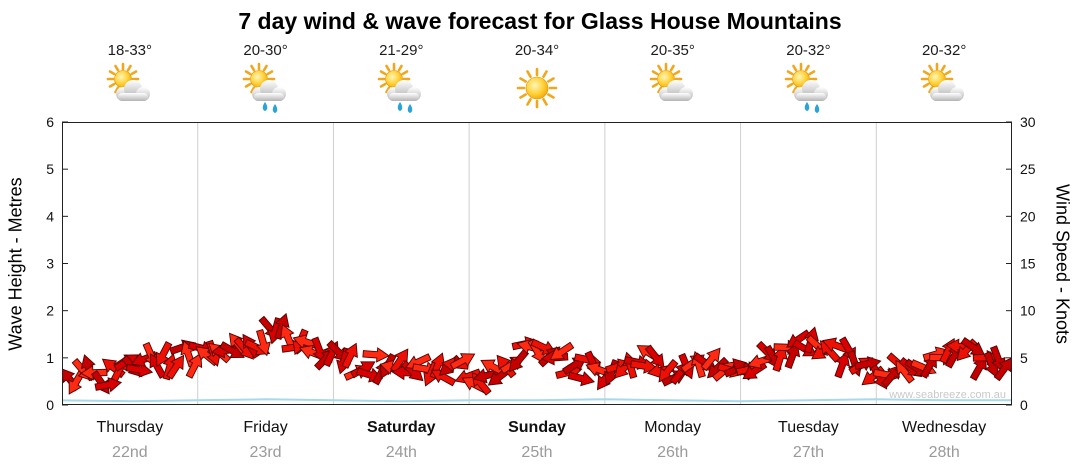 Image resolution: width=1080 pixels, height=475 pixels. Describe the element at coordinates (50, 311) in the screenshot. I see `left-tick-label: 2` at that location.